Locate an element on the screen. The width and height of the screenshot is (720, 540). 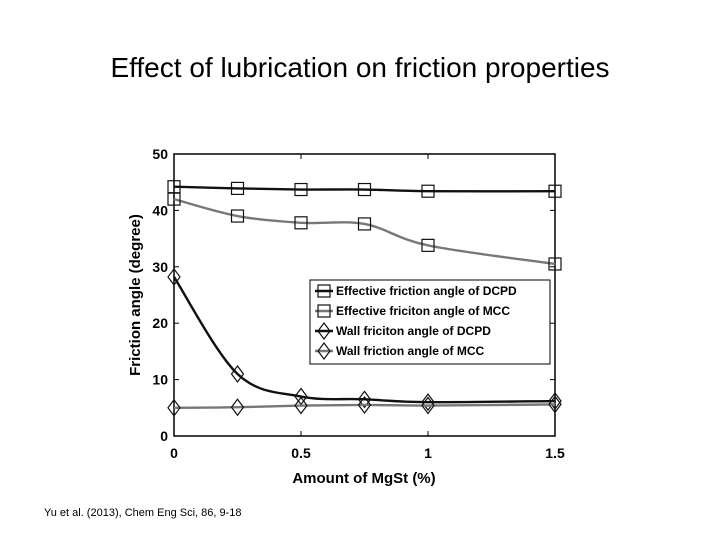
citation: Yu et al. (2013), Chem Eng Sci, 86, 9-18 is located at coordinates (143, 513).